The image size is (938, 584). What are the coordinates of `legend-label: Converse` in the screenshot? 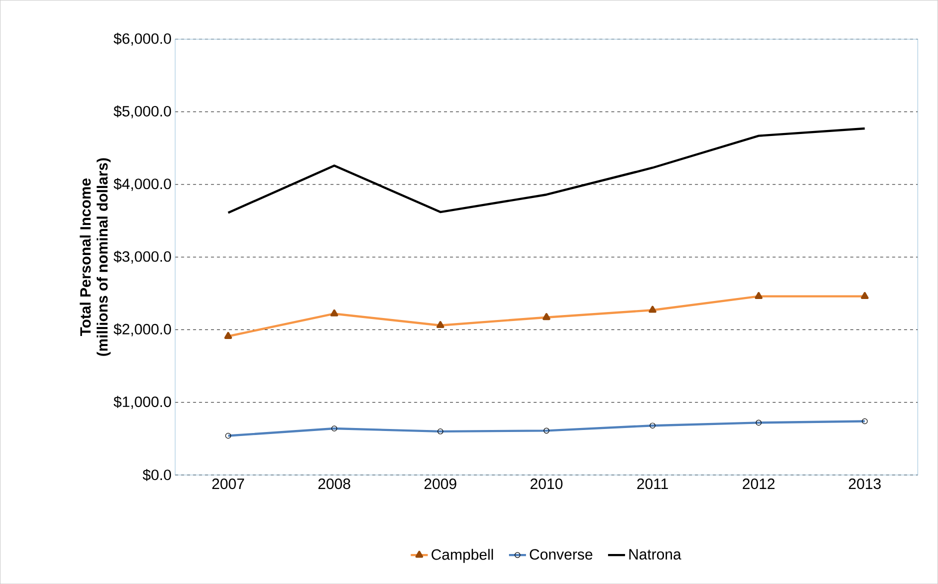 It's located at (561, 554).